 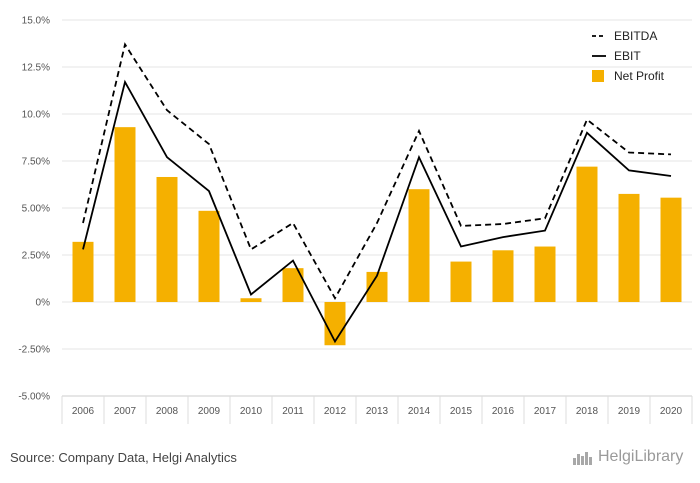 What do you see at coordinates (125, 411) in the screenshot?
I see `x-tick-label: 2007` at bounding box center [125, 411].